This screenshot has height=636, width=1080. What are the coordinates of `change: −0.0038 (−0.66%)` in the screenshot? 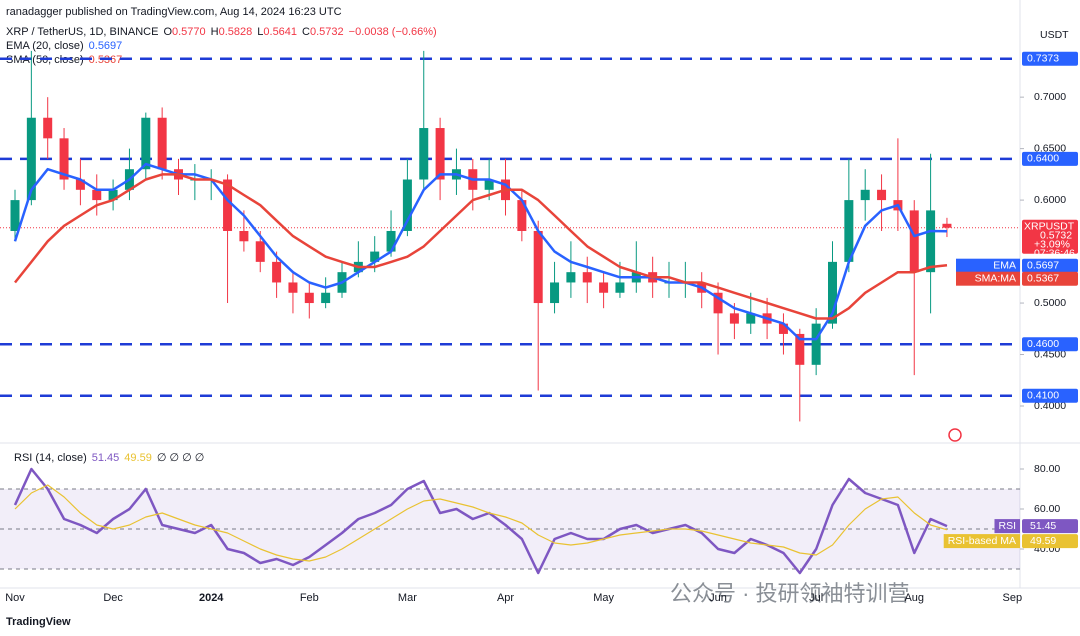 It's located at (393, 32).